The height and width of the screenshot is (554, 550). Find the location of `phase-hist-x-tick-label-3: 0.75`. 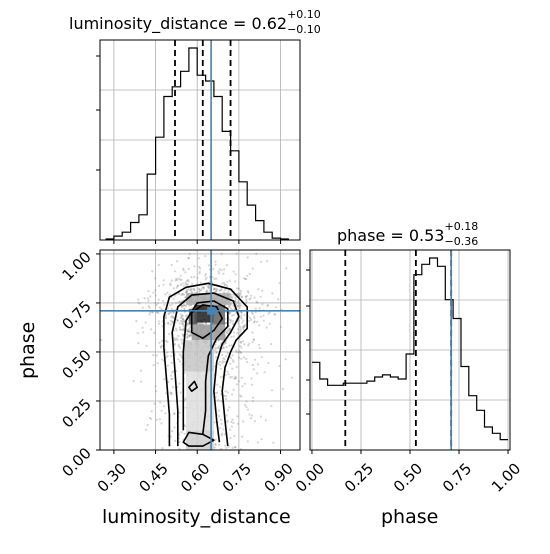

phase-hist-x-tick-label-3: 0.75 is located at coordinates (457, 478).